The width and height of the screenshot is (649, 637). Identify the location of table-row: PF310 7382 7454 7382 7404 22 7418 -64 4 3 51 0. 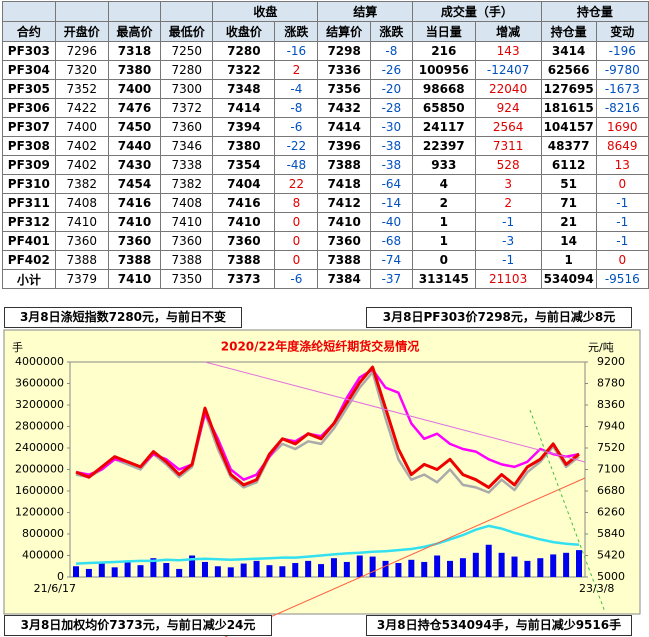
(325, 184).